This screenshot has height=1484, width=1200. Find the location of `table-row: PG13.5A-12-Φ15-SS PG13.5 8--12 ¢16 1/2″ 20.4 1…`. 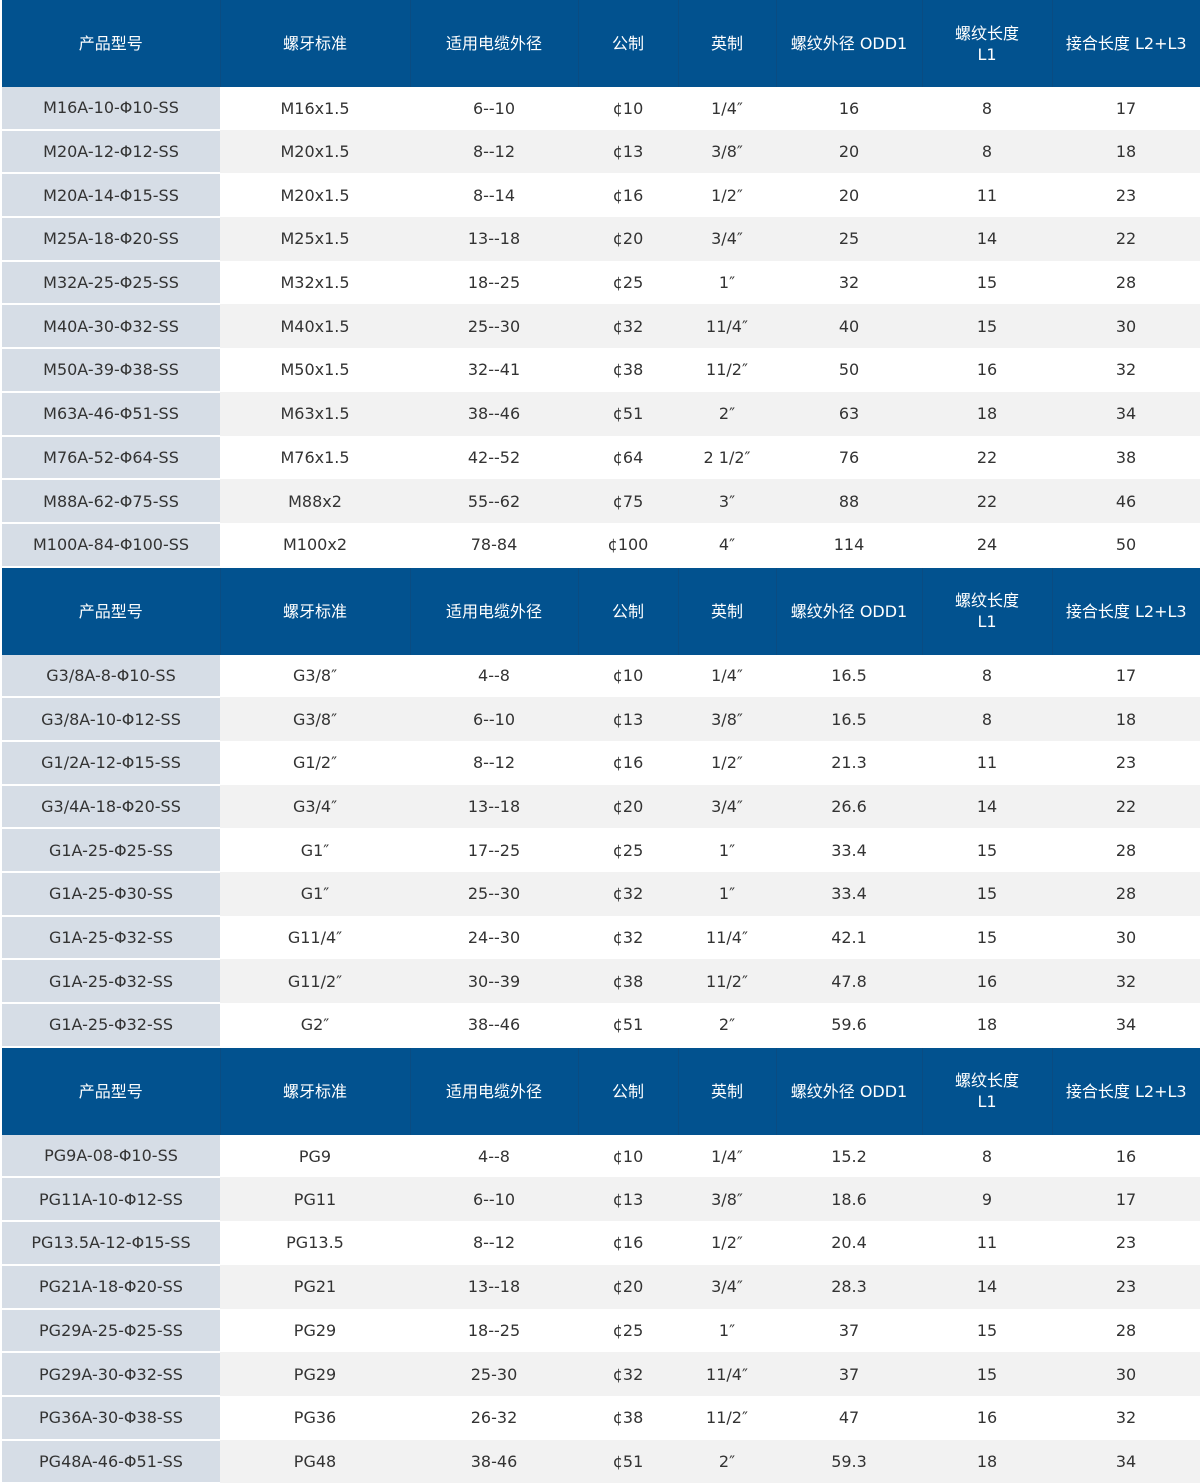

table-row: PG13.5A-12-Φ15-SS PG13.5 8--12 ¢16 1/2″ 20.4 1… is located at coordinates (601, 1243).